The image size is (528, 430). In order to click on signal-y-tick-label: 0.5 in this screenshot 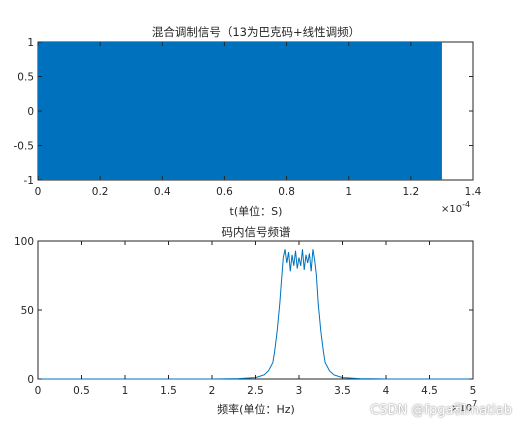, I will do `click(25, 78)`.